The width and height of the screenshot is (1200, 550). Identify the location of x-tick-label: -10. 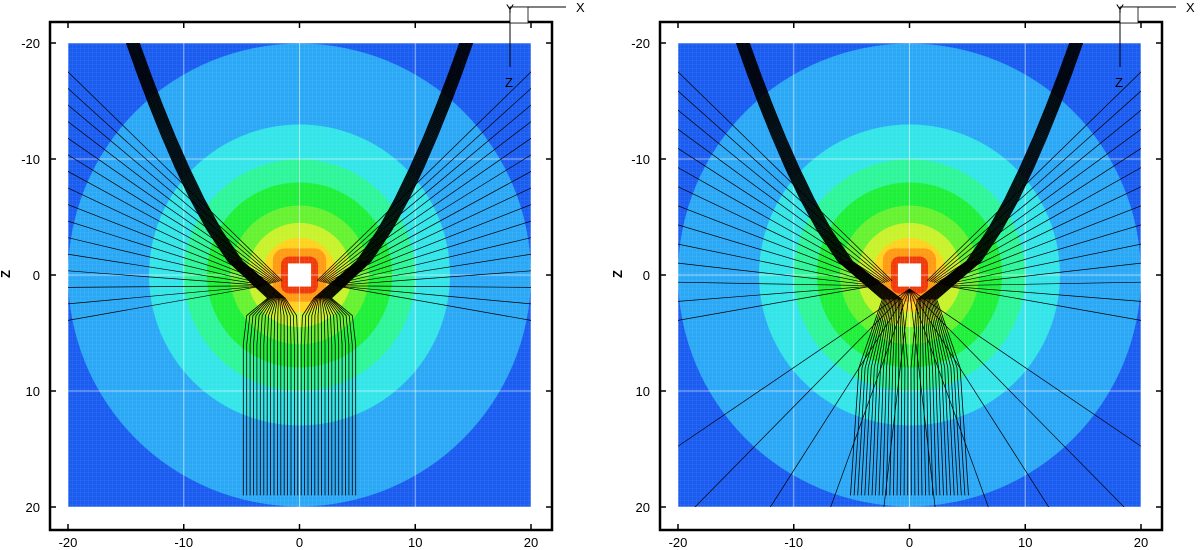
(793, 542).